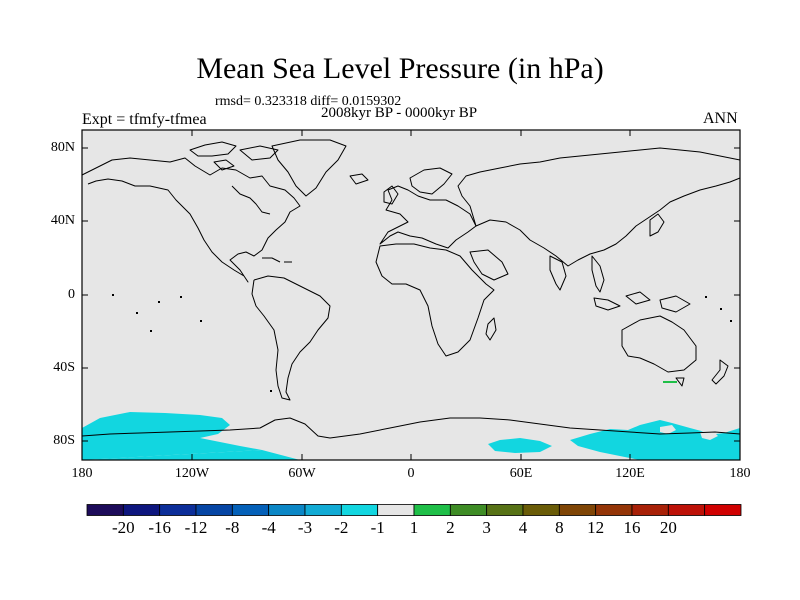  I want to click on lat-label: 80S, so click(64, 440).